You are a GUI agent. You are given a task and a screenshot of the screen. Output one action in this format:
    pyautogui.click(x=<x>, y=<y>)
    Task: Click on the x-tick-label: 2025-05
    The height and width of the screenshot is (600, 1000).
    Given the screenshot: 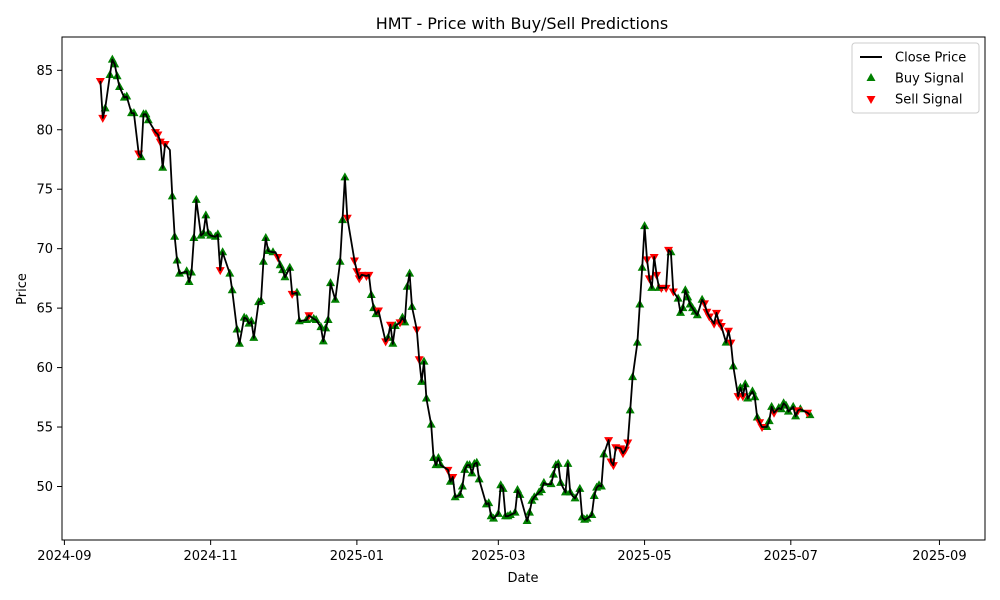 What is the action you would take?
    pyautogui.click(x=644, y=556)
    